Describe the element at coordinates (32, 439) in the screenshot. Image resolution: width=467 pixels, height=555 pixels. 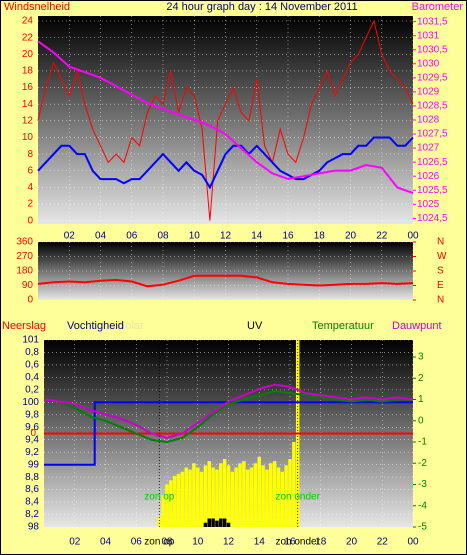
I see `y-tick-label: 9,4` at that location.